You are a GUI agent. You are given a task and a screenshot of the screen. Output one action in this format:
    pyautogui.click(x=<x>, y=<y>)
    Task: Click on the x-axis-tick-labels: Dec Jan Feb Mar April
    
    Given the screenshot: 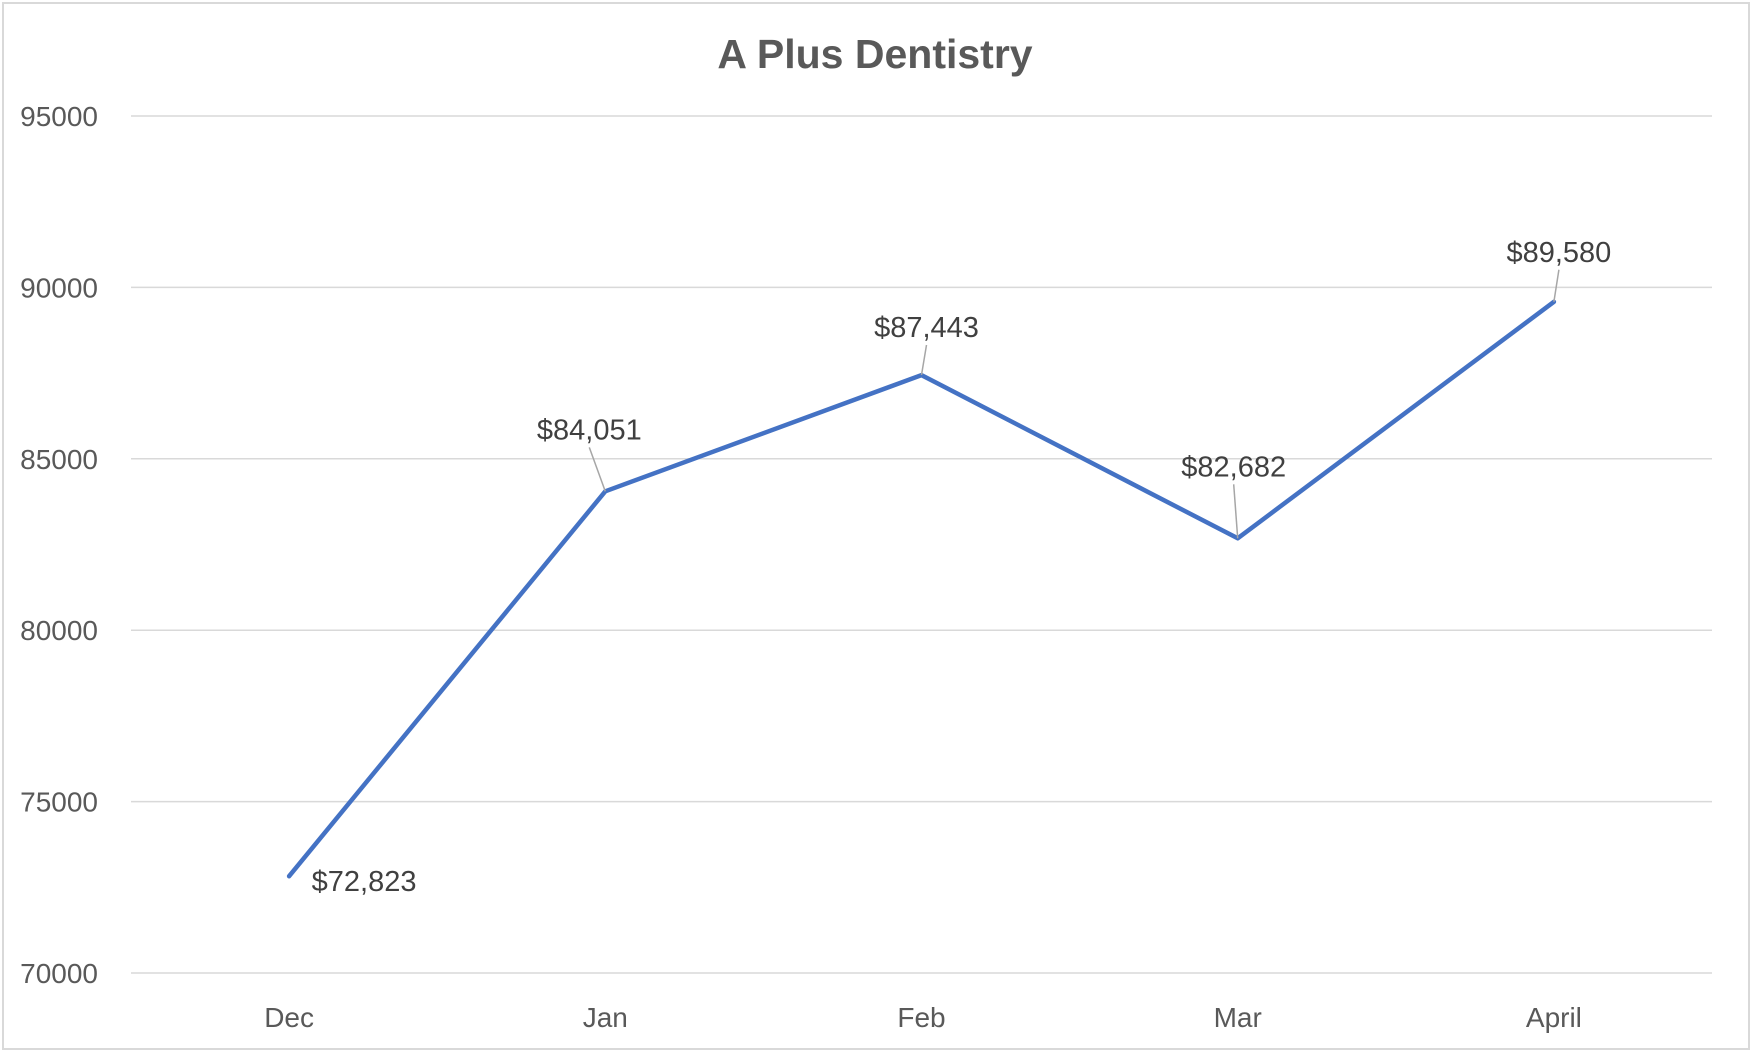 What is the action you would take?
    pyautogui.click(x=923, y=1017)
    